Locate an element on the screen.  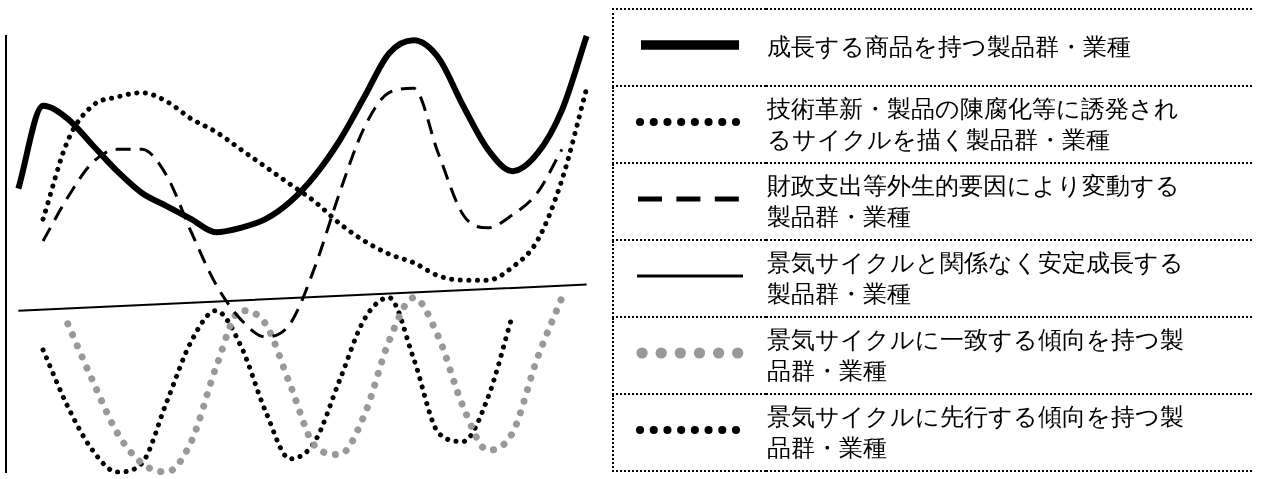
legend-label: 景気サイクルに一致する傾向を持つ製品群・業種 is located at coordinates (976, 355).